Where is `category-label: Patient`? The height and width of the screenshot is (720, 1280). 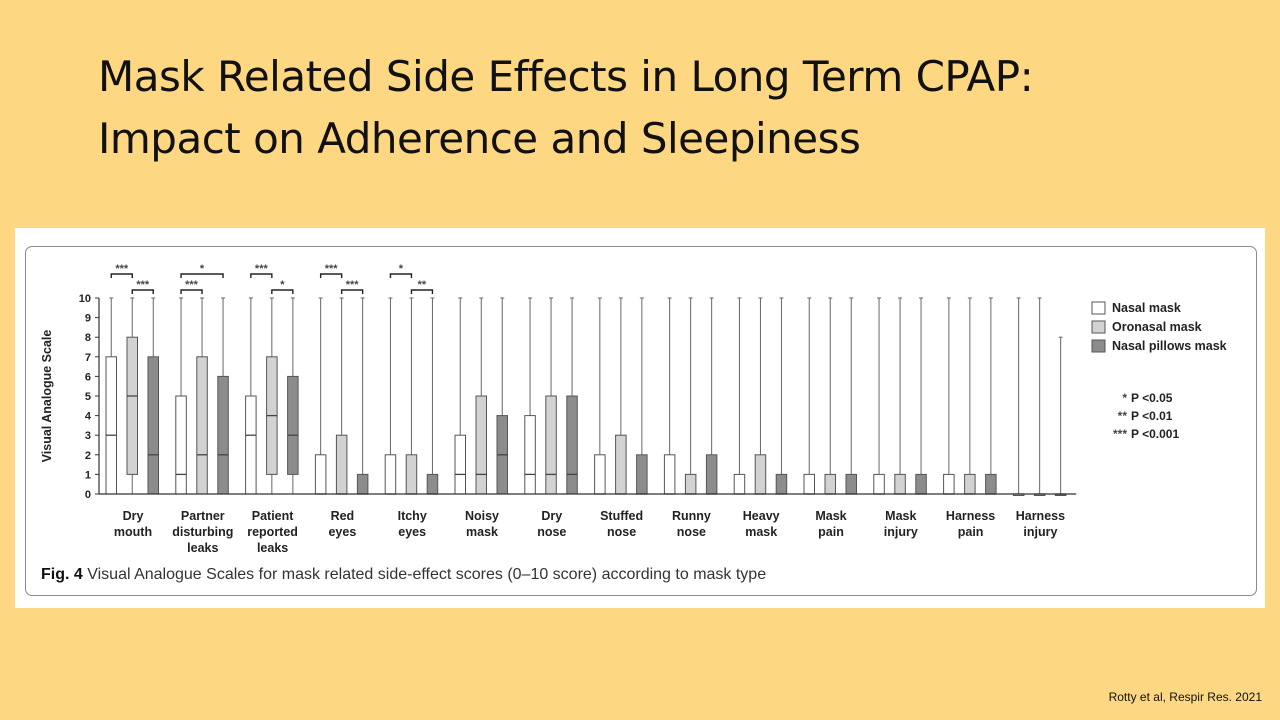 category-label: Patient is located at coordinates (273, 516).